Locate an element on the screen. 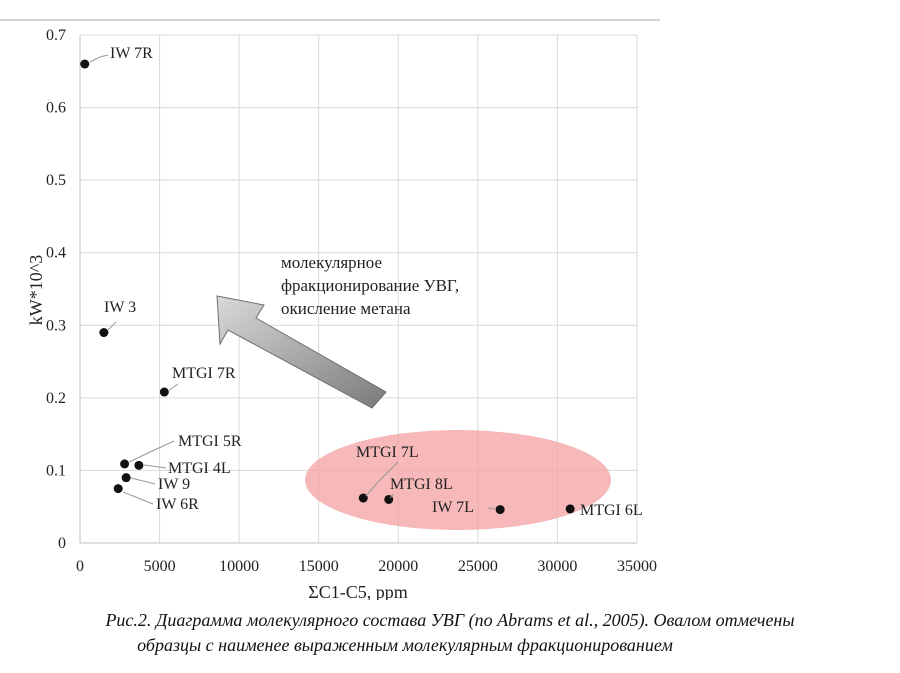  highlight-ellipse-group is located at coordinates (458, 480).